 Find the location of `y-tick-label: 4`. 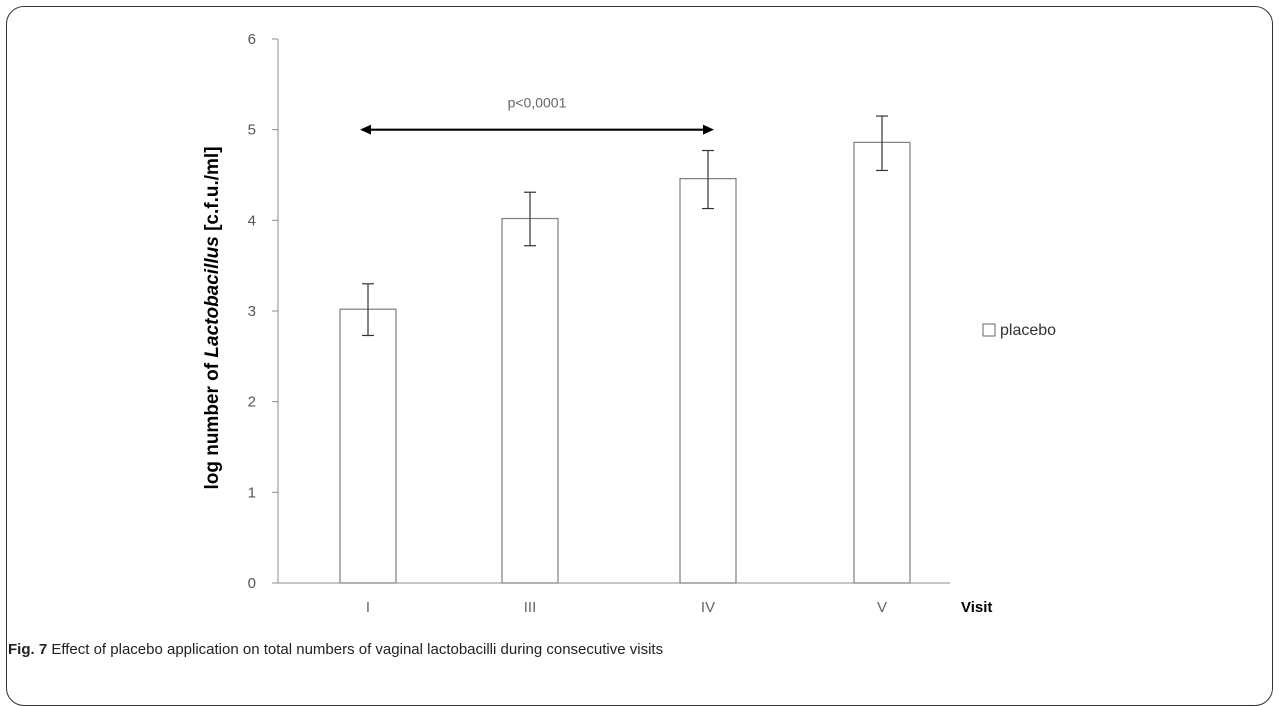

y-tick-label: 4 is located at coordinates (252, 220).